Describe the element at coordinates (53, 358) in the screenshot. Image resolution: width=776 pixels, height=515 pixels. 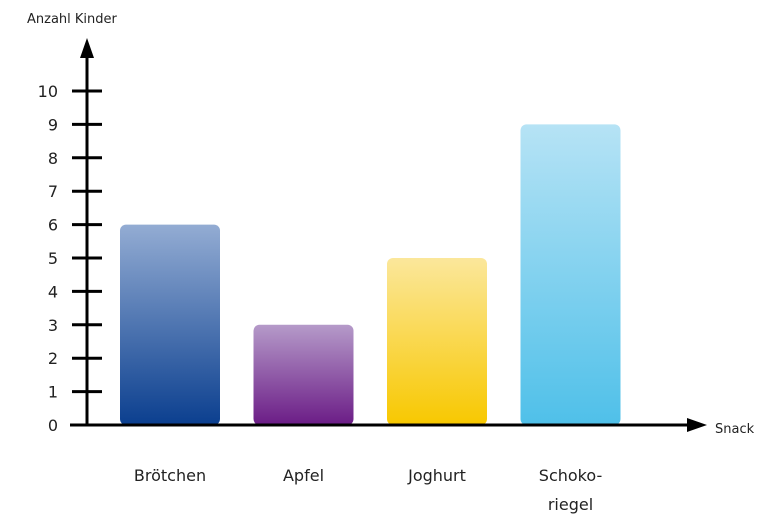
I see `y-tick-label: 2` at that location.